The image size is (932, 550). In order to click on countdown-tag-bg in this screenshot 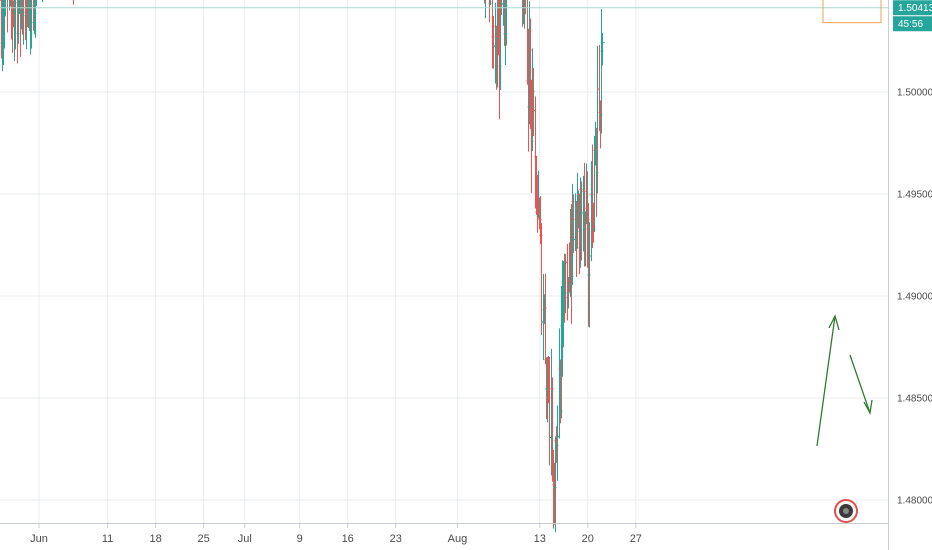, I will do `click(912, 24)`.